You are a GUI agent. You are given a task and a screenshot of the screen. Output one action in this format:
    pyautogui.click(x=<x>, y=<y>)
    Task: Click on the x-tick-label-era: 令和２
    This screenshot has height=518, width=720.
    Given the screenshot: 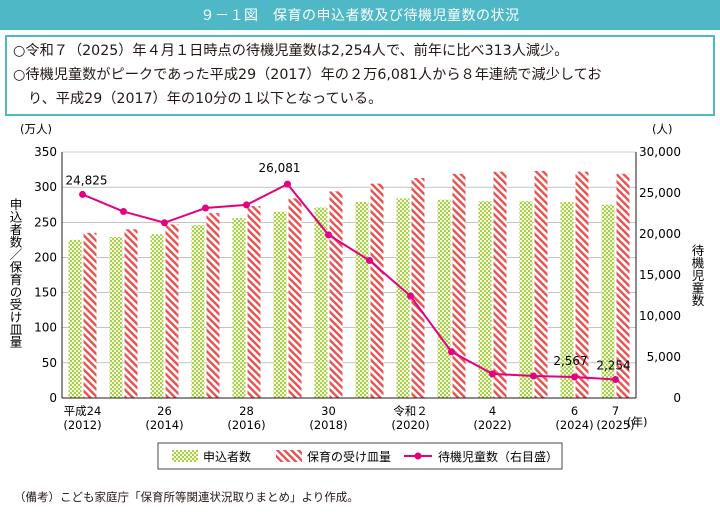 What is the action you would take?
    pyautogui.click(x=410, y=411)
    